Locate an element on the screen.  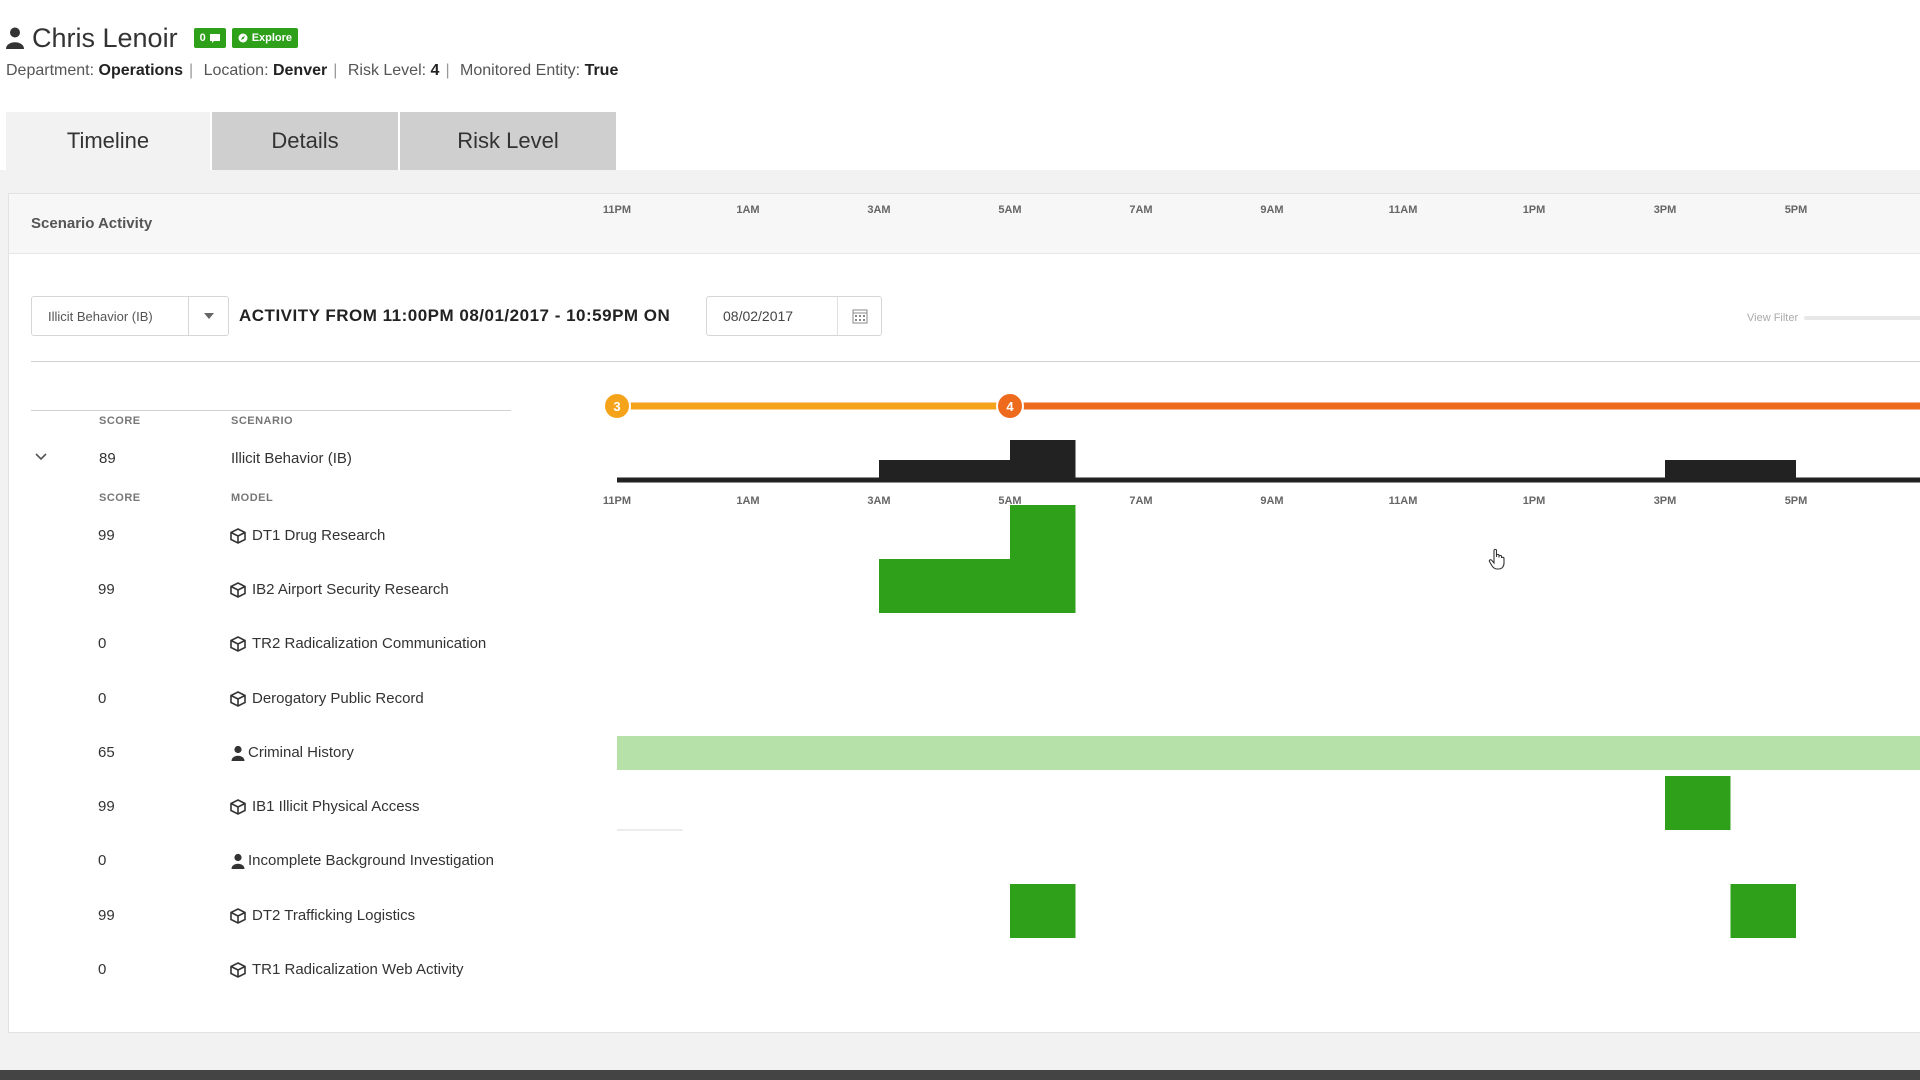
model-row: 99 DT2 Trafficking Logistics is located at coordinates (271, 917).